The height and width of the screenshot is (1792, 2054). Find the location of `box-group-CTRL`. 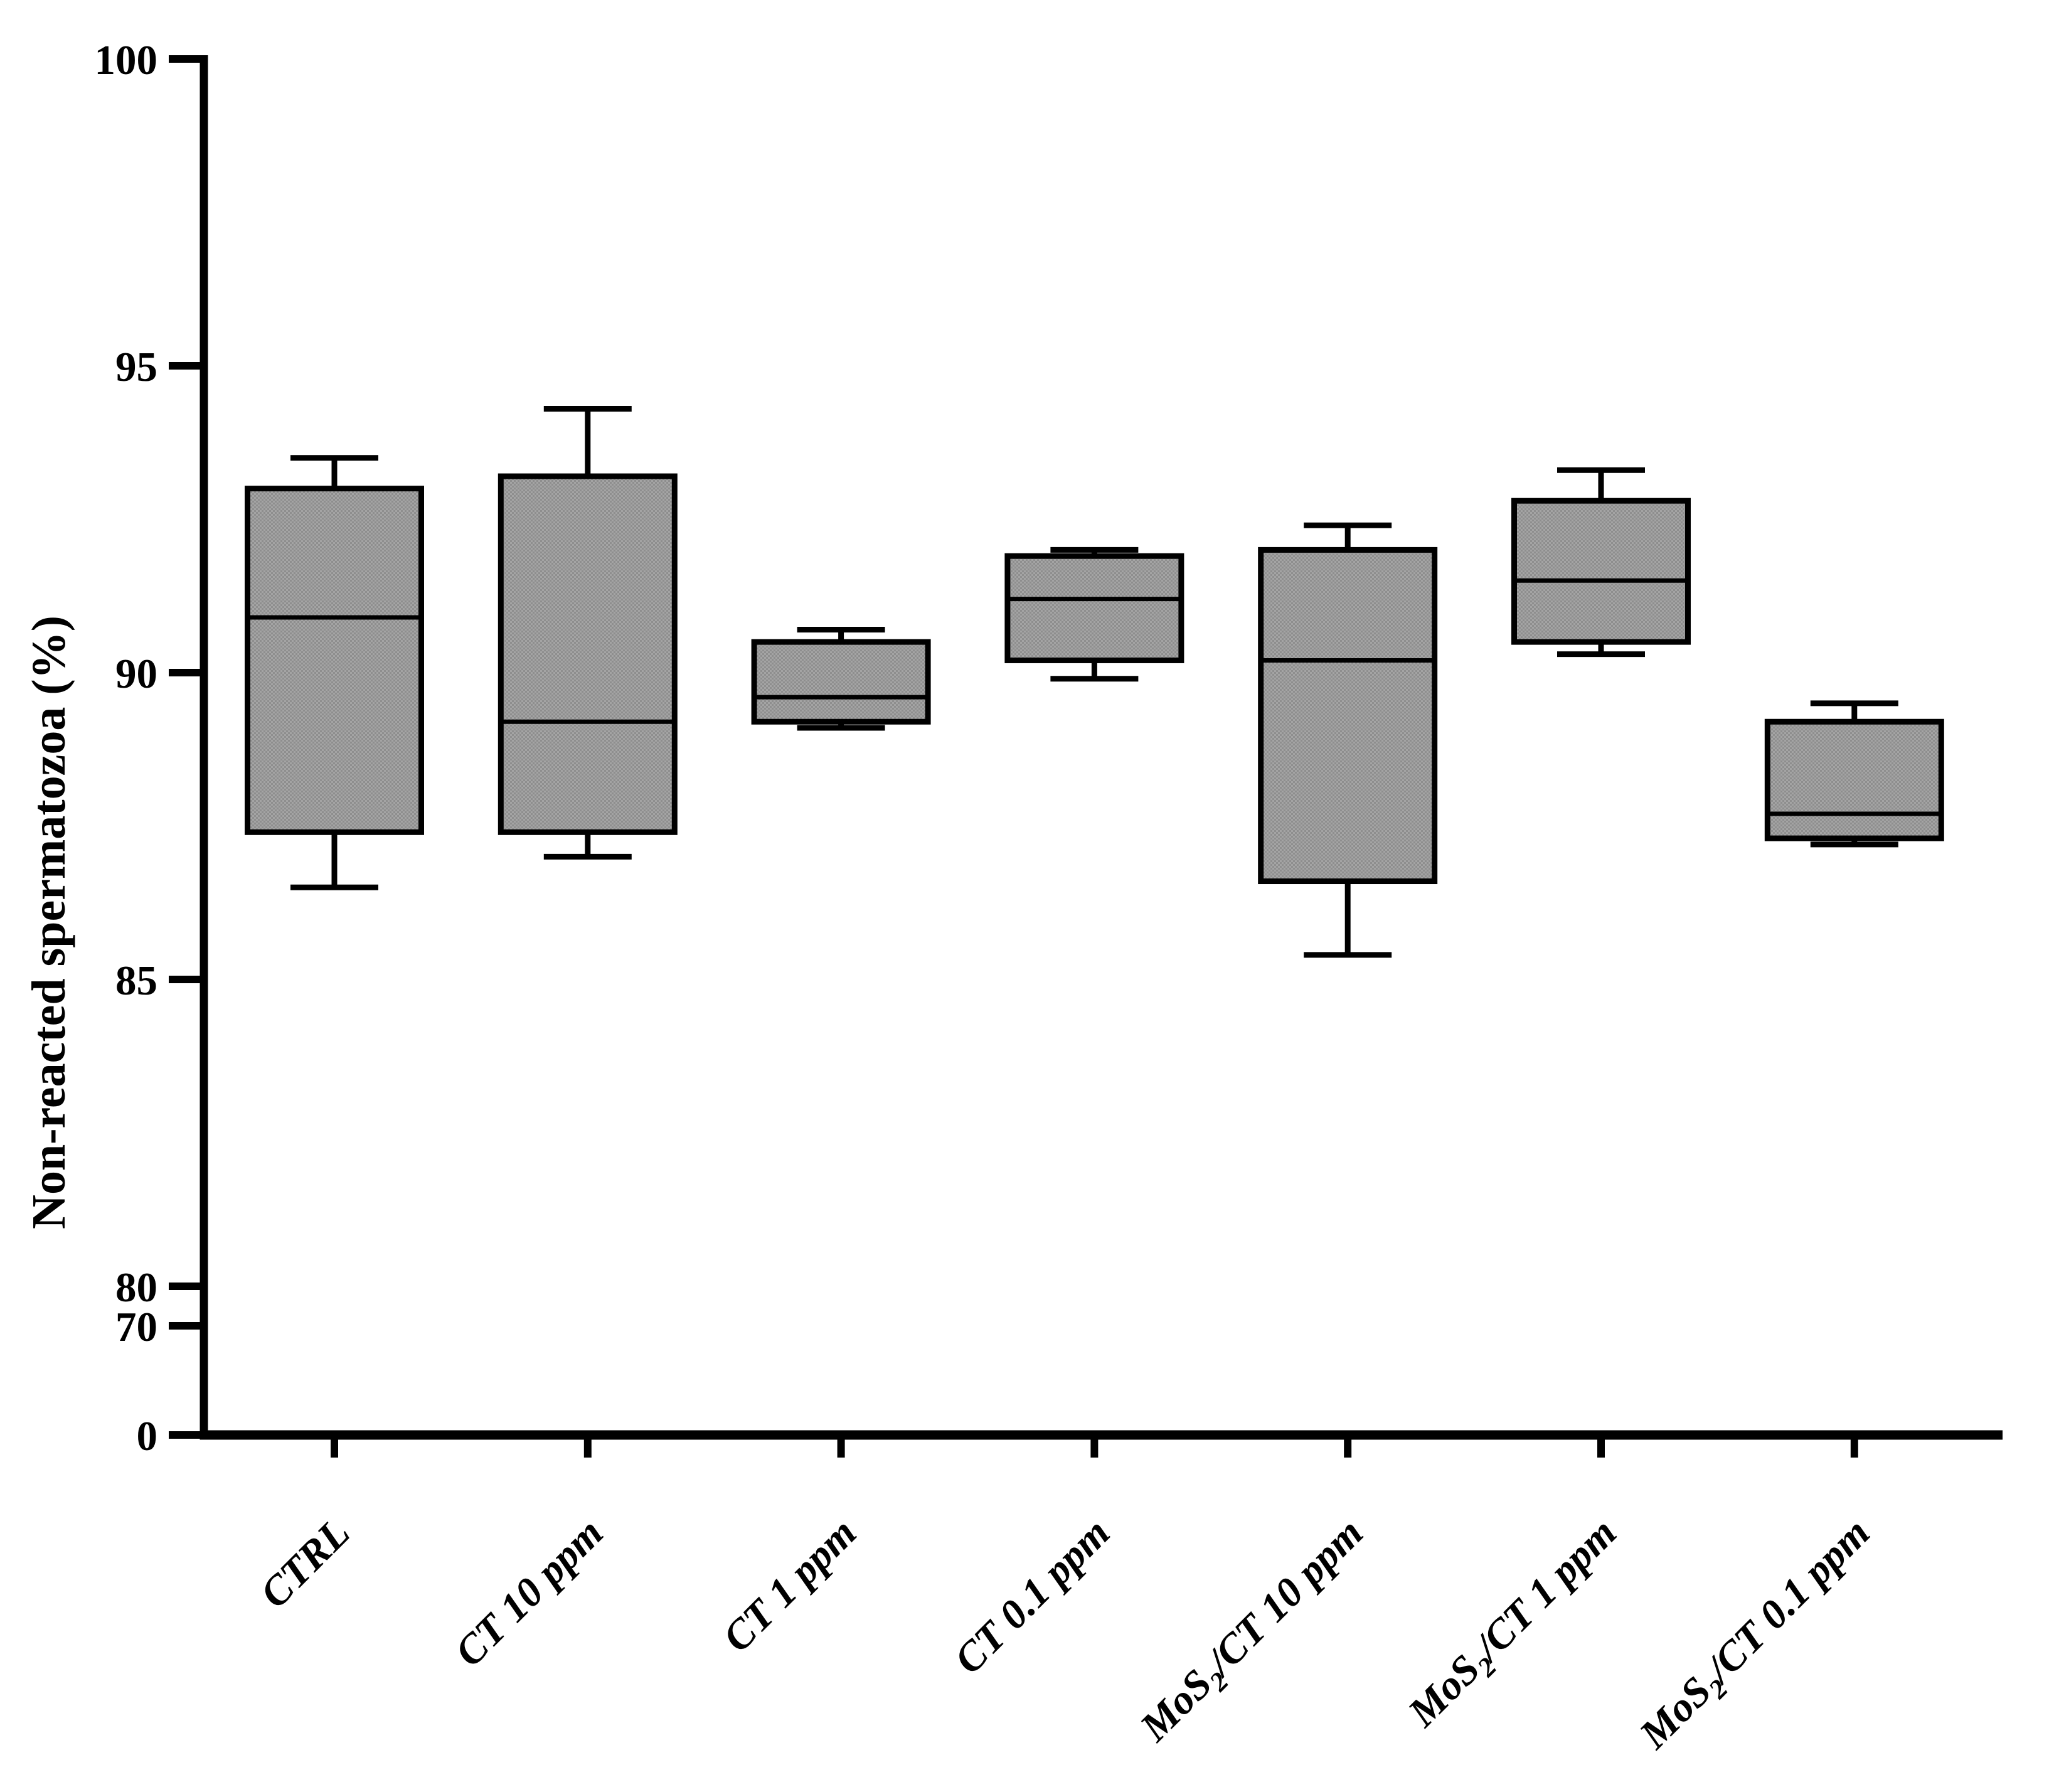

box-group-CTRL is located at coordinates (334, 672).